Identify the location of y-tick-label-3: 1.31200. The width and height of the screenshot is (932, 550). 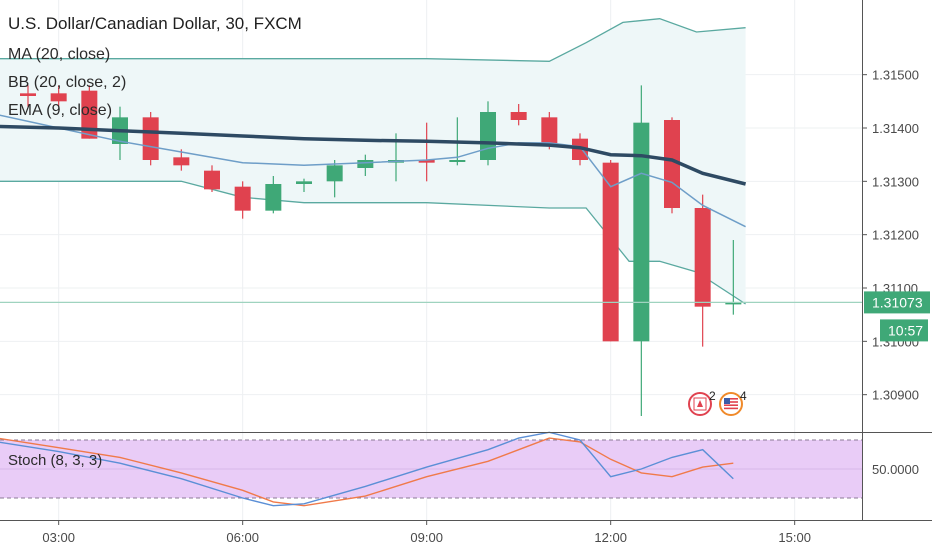
(895, 235).